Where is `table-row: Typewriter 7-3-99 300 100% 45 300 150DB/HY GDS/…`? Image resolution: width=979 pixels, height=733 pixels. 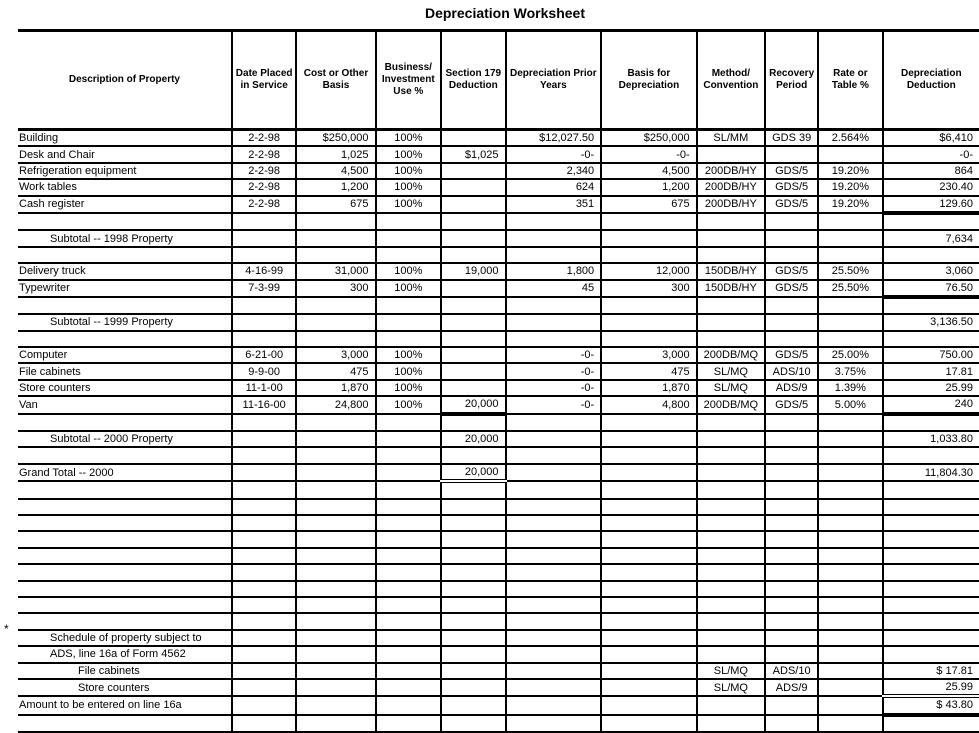 table-row: Typewriter 7-3-99 300 100% 45 300 150DB/HY GDS/… is located at coordinates (498, 289).